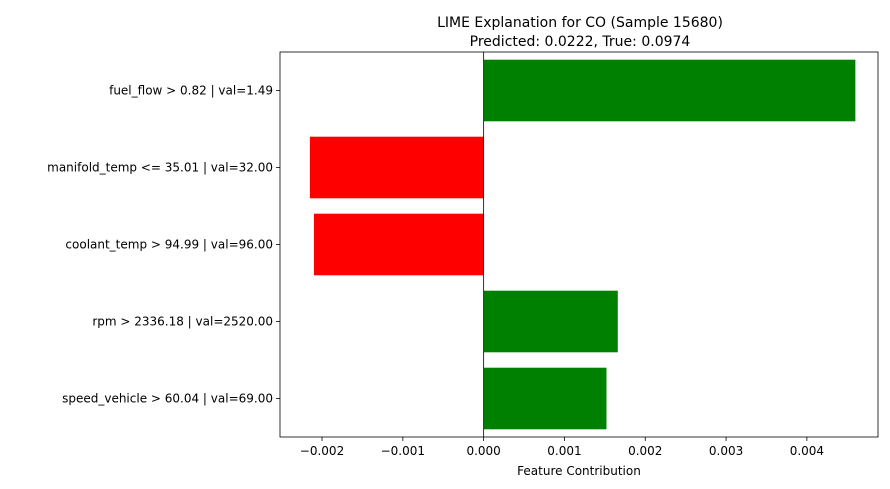  I want to click on y-tick-label: fuel_flow > 0.82 | val=1.49, so click(191, 91).